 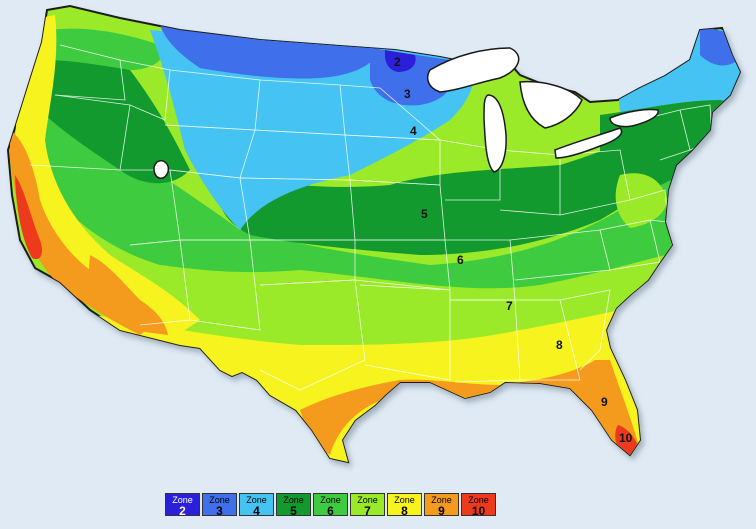 I want to click on legend-zone-2: Zone 2, so click(x=182, y=505).